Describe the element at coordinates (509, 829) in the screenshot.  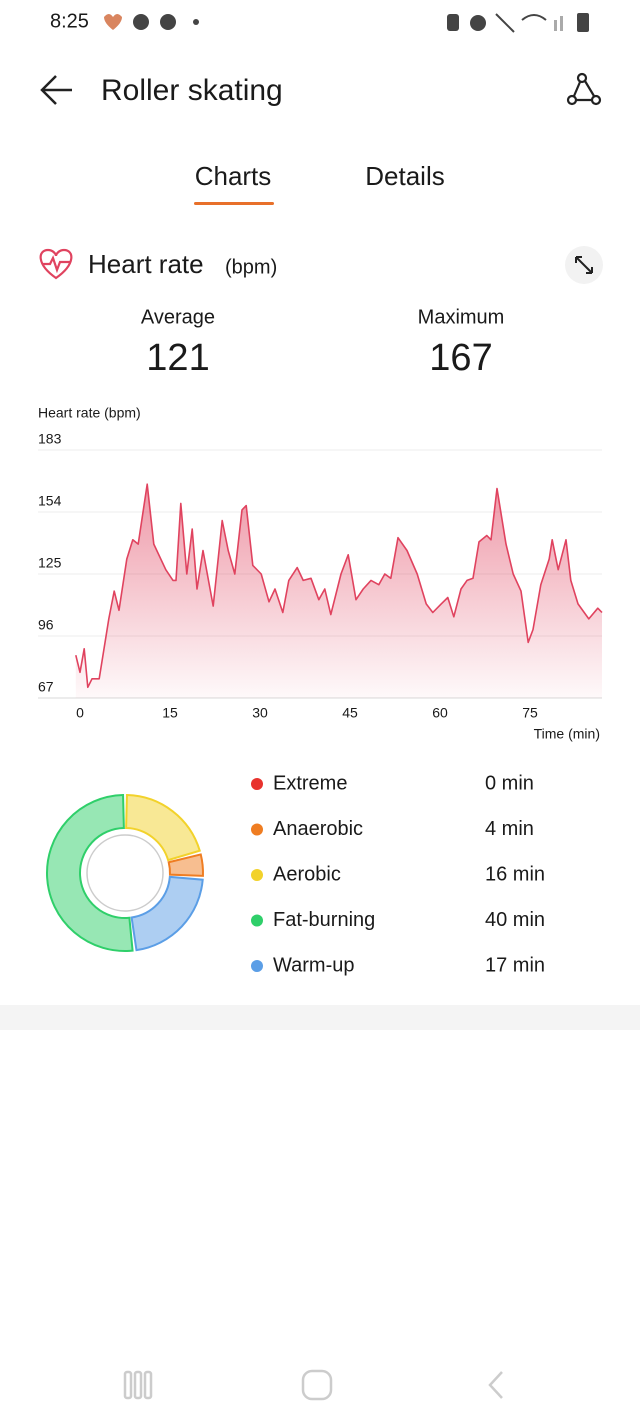
I see `zone-duration: 4 min` at that location.